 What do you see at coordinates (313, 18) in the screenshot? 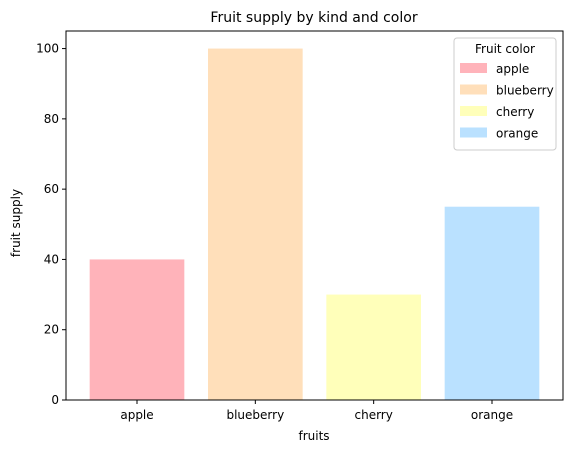
I see `chart-title: Fruit supply by kind and color` at bounding box center [313, 18].